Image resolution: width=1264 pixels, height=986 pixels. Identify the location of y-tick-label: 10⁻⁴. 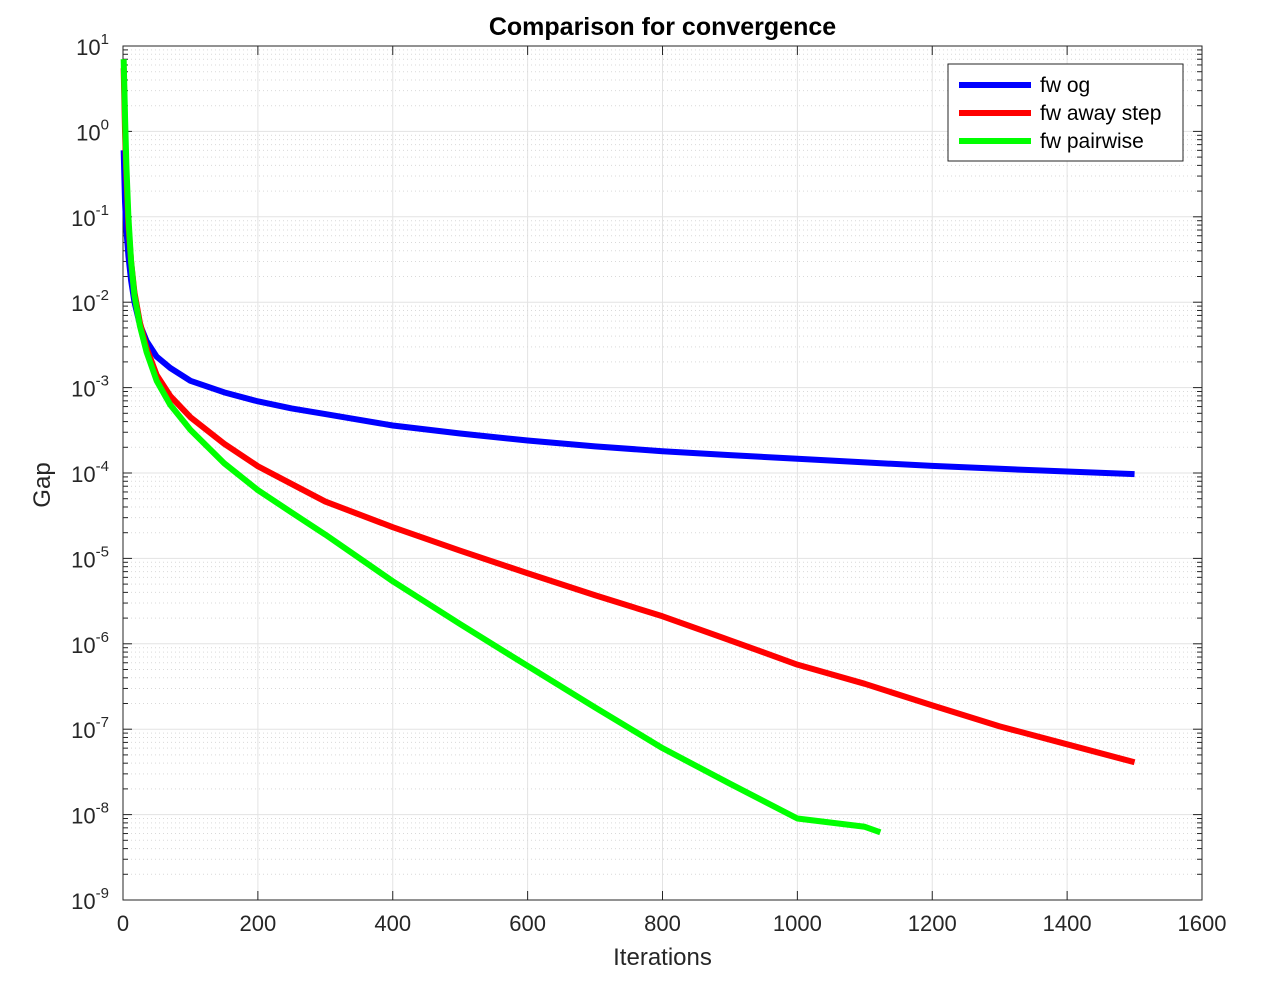
(90, 472).